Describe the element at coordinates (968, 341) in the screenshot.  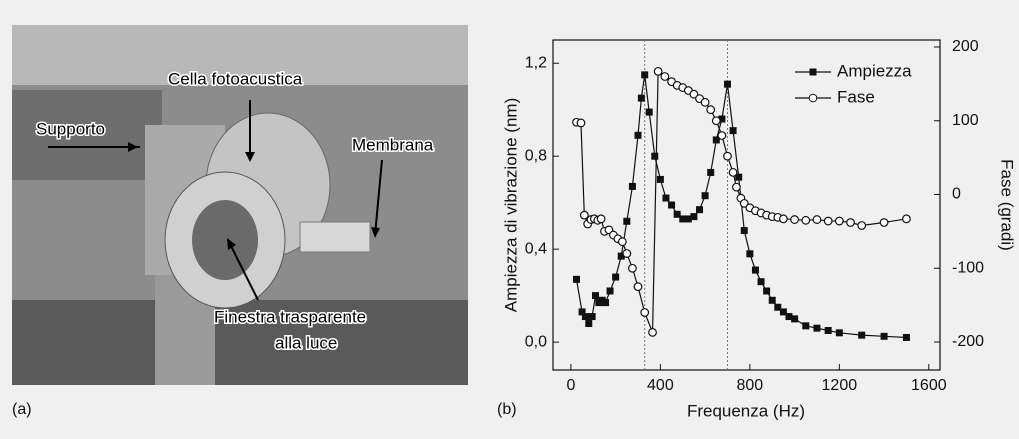
I see `y2-tick-label: -200` at that location.